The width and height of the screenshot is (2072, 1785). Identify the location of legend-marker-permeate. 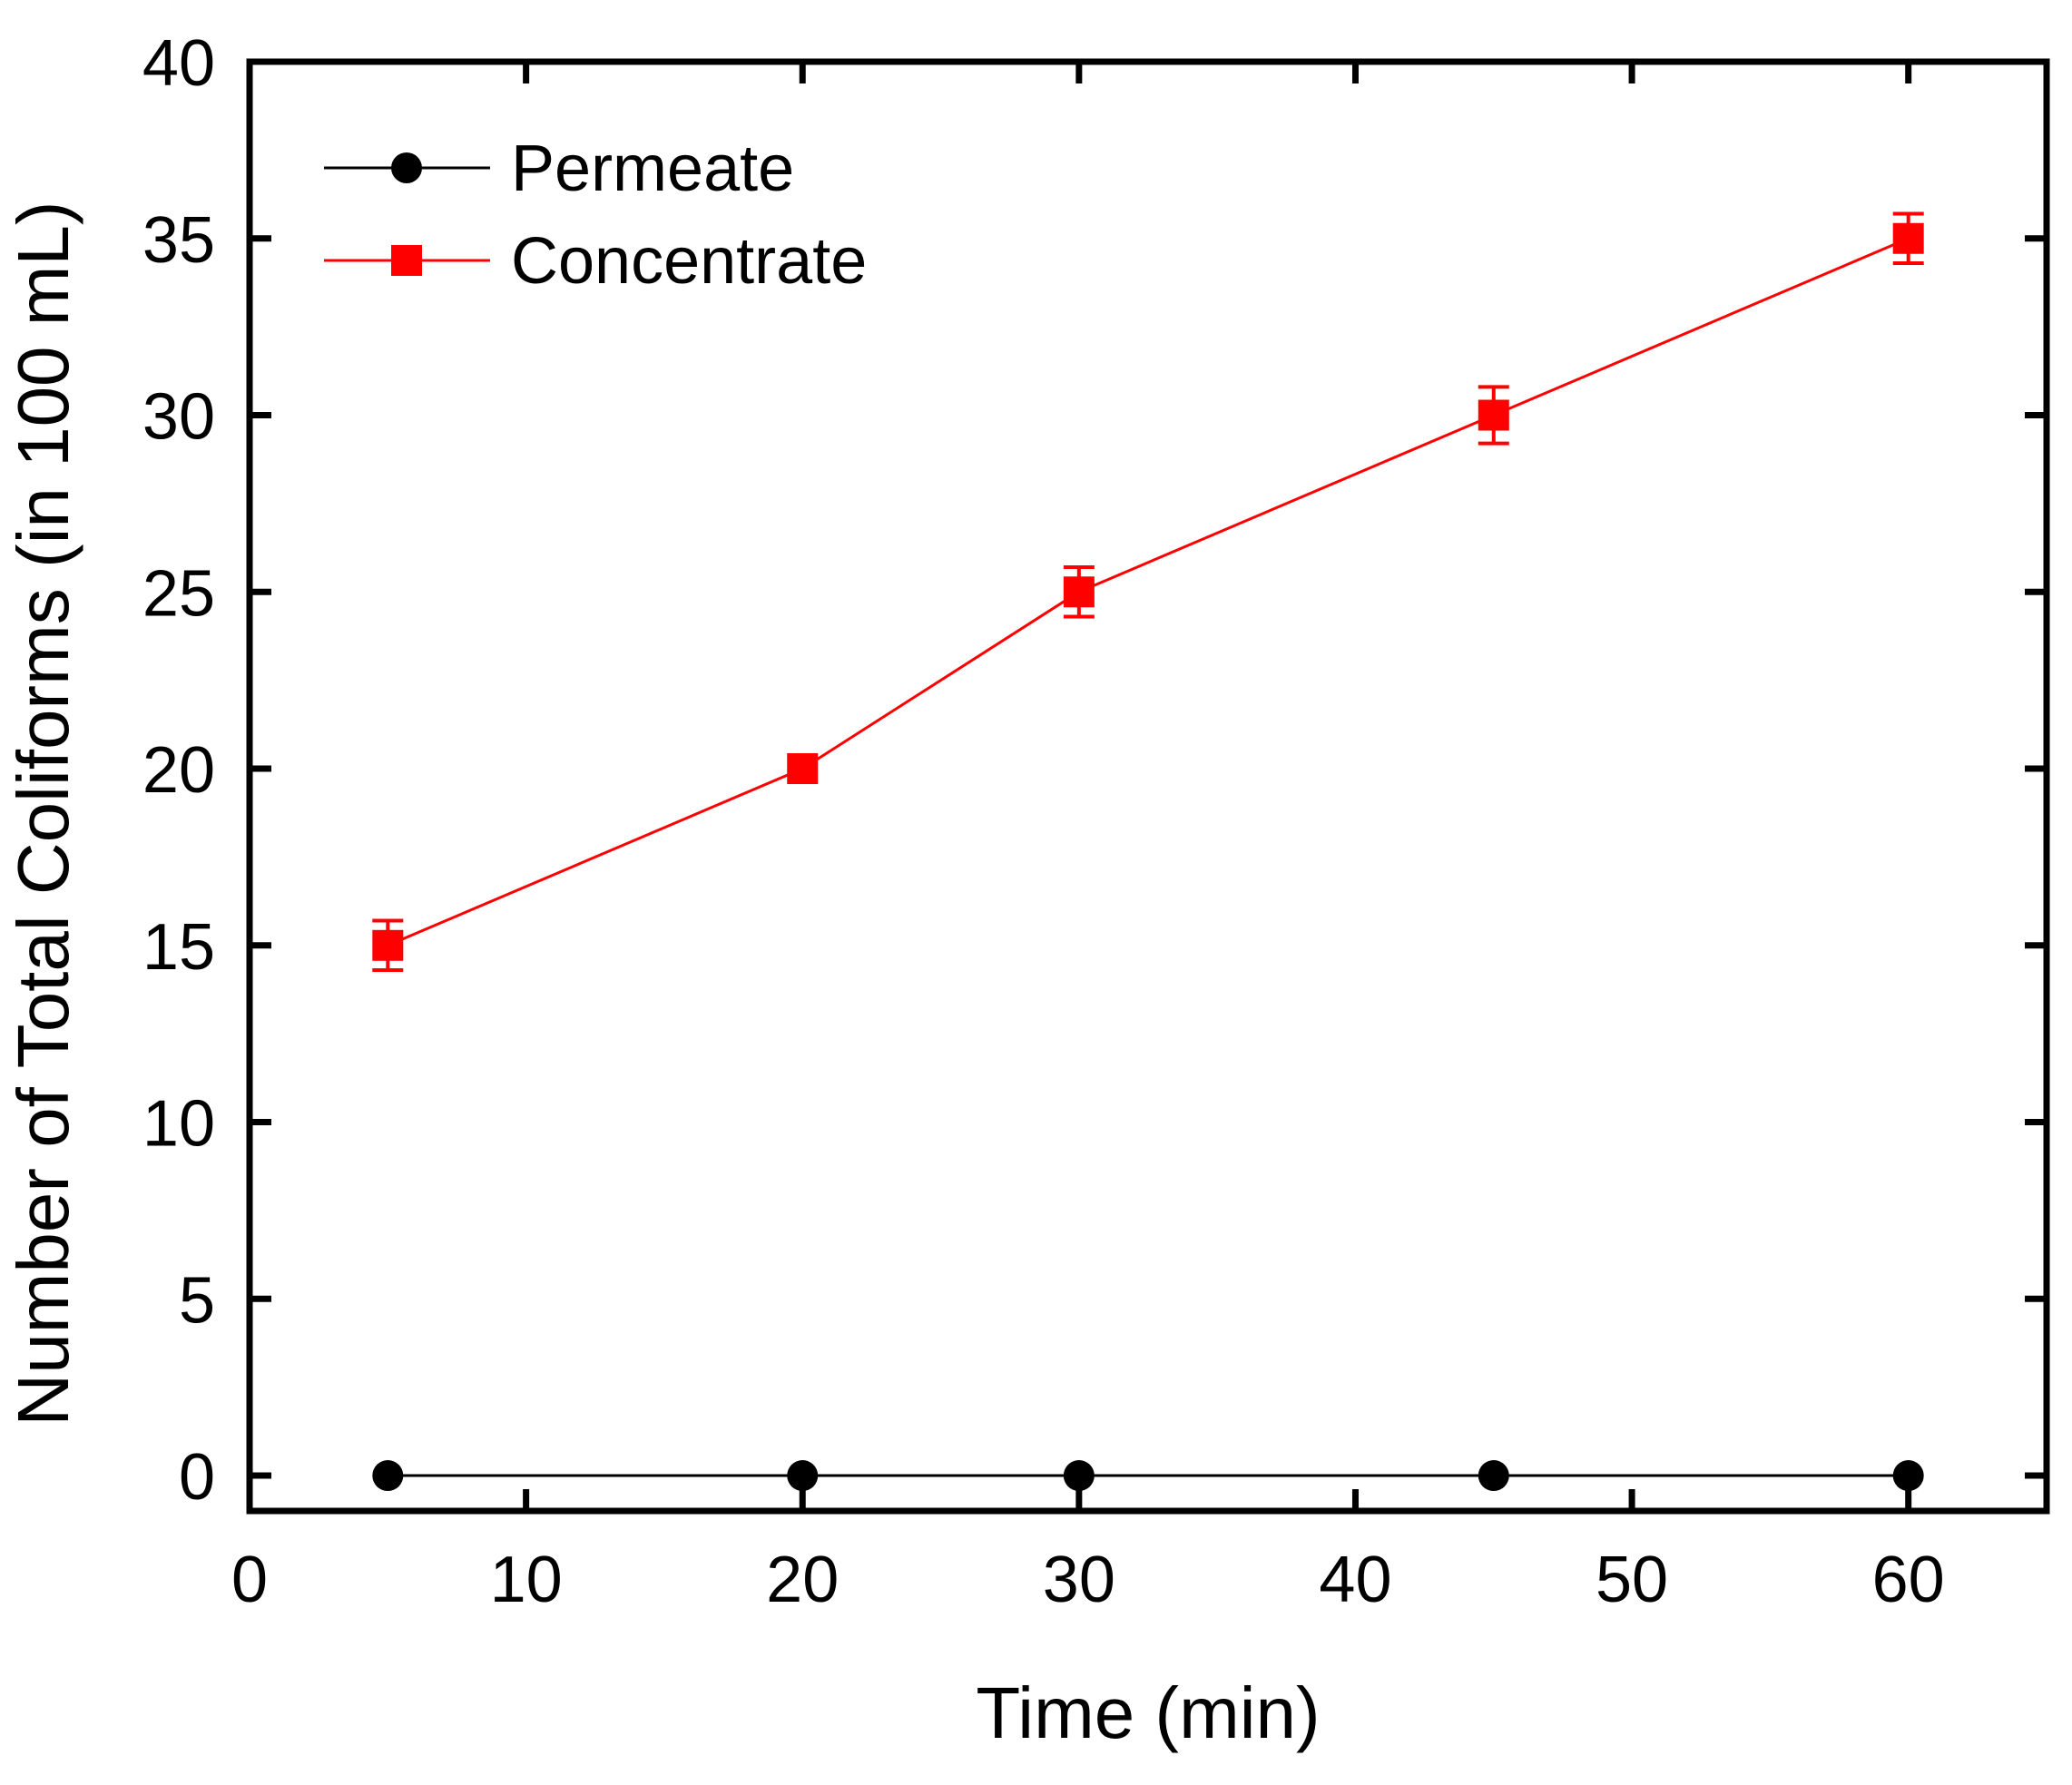
(406, 167).